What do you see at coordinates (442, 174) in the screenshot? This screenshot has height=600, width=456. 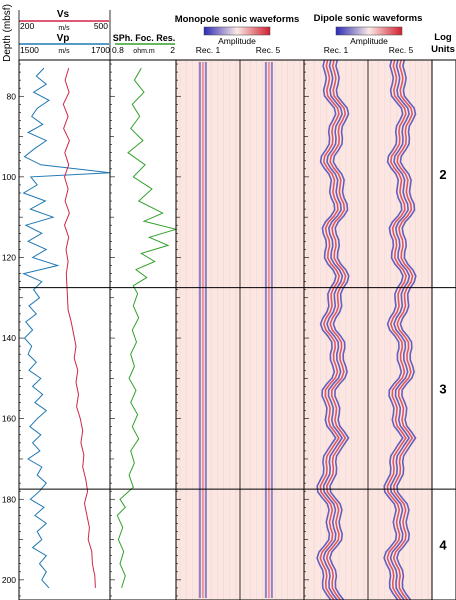 I see `log-unit-label: 2` at bounding box center [442, 174].